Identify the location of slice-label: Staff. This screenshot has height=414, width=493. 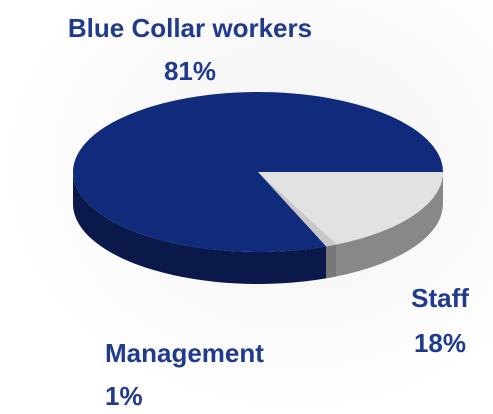
(440, 298).